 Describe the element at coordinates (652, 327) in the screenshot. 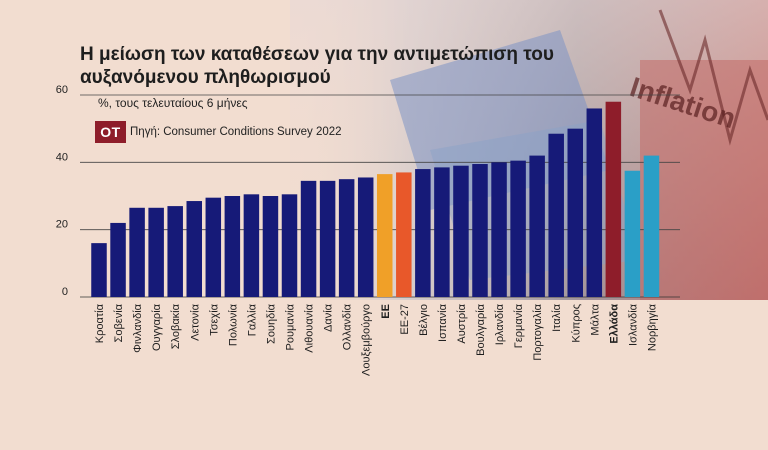

I see `x-tick-label: Νορβηγία` at that location.